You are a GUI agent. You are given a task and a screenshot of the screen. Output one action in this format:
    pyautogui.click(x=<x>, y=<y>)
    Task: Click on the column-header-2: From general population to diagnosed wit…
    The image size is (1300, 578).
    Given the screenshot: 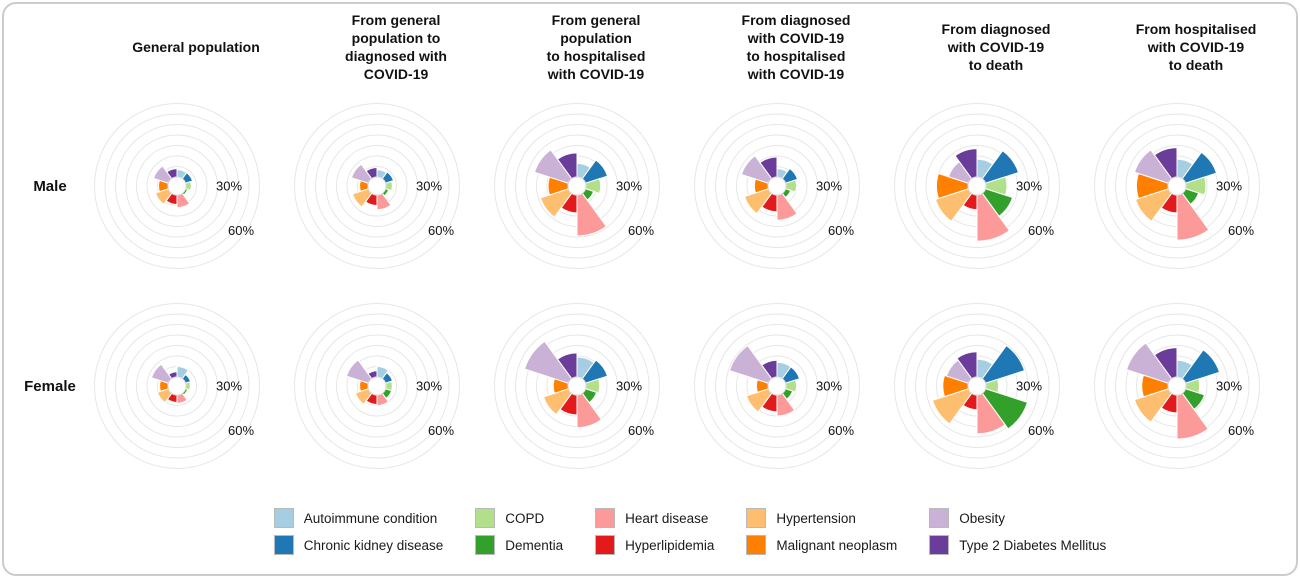 What is the action you would take?
    pyautogui.click(x=396, y=47)
    